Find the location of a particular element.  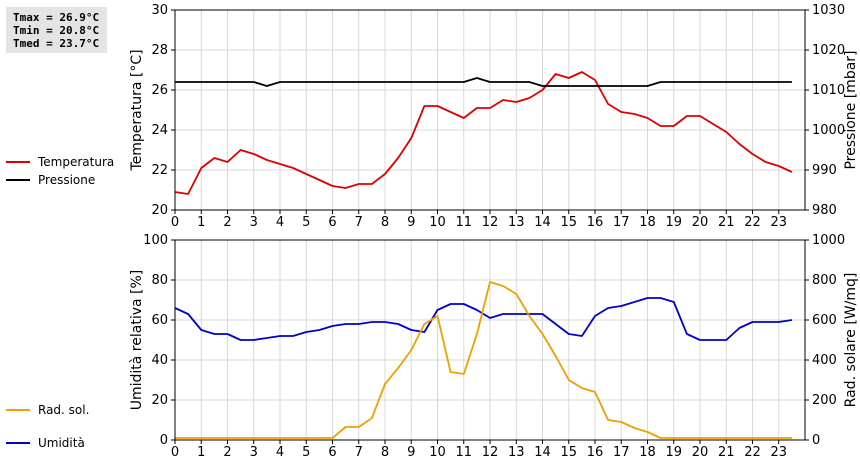

top-xtick-label: 19 is located at coordinates (673, 222).